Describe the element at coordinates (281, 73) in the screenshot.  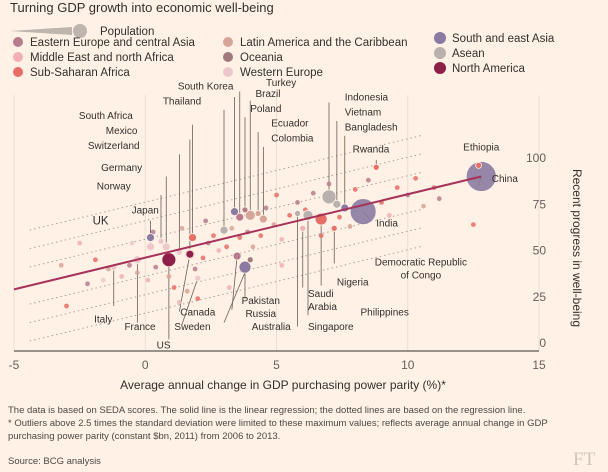
I see `legend-label-western-europe: Western Europe` at that location.